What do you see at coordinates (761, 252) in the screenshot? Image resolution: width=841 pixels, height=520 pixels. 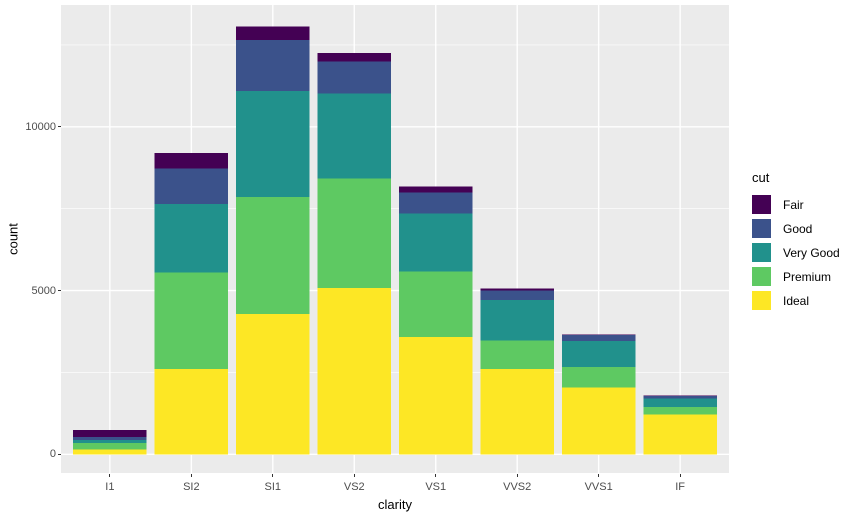 I see `legend-swatch-very-good` at bounding box center [761, 252].